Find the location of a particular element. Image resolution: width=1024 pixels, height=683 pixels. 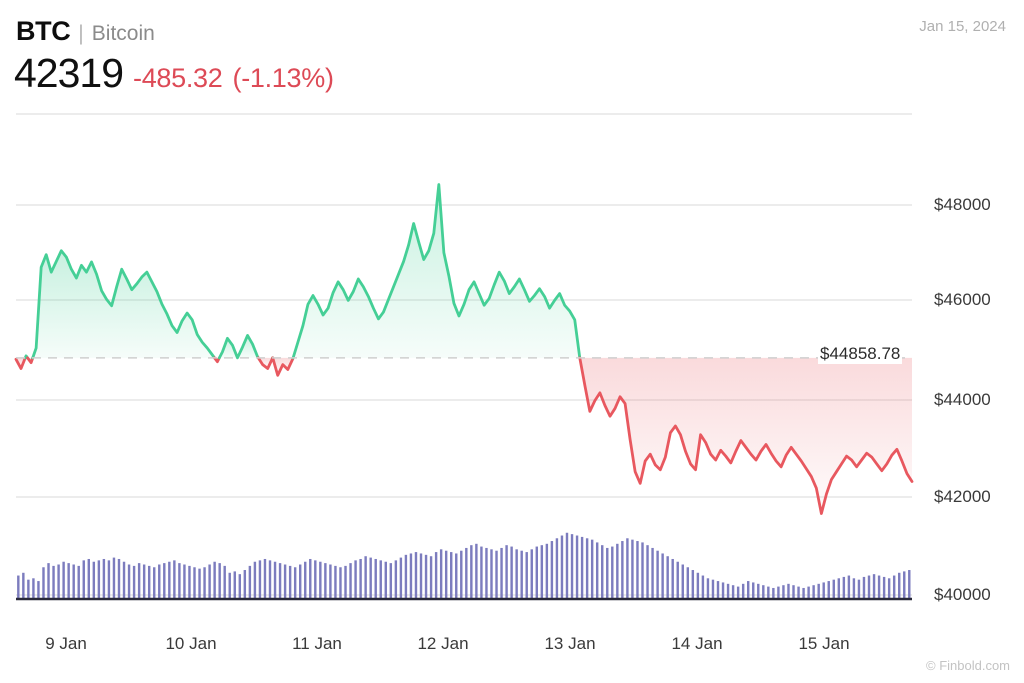

volume-bars is located at coordinates (464, 565).